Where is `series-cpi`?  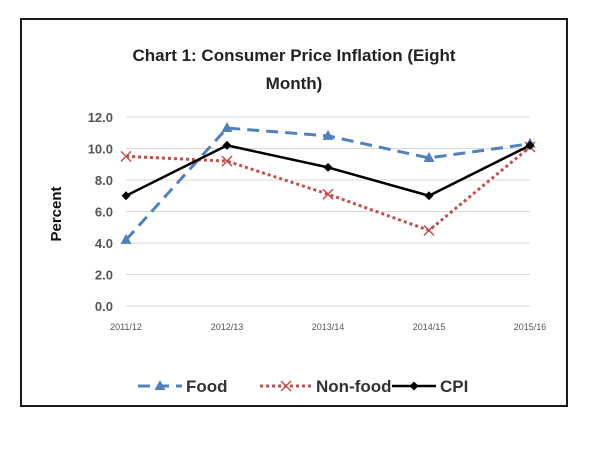 series-cpi is located at coordinates (328, 170).